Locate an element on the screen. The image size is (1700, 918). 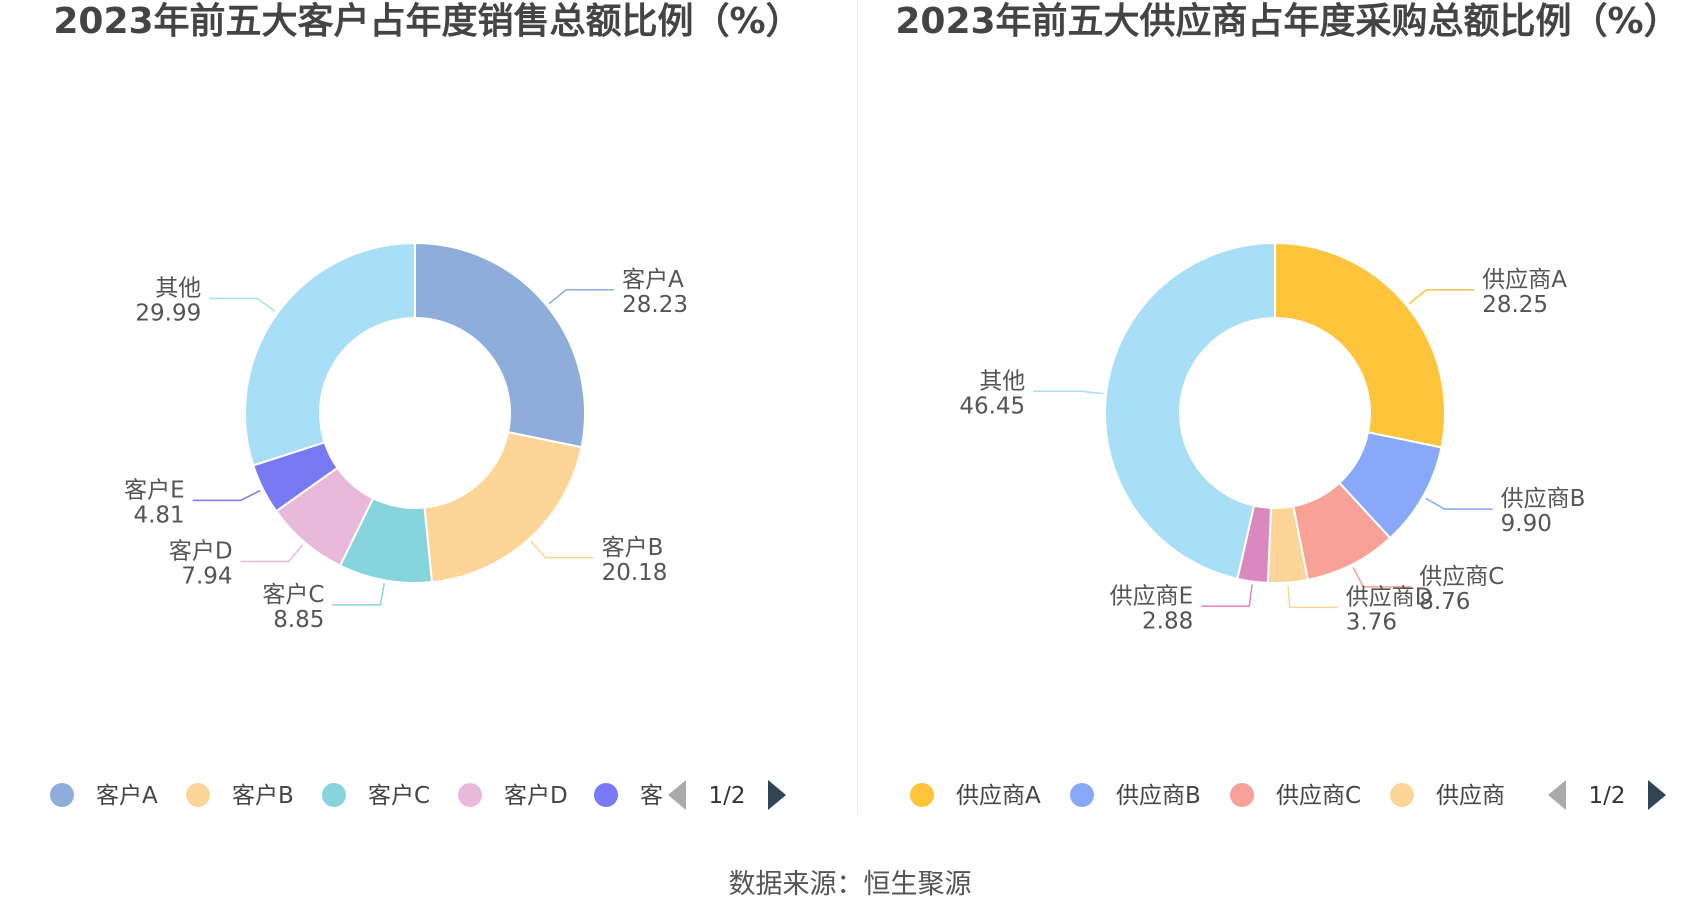
slice-label-name: 供应商B is located at coordinates (1543, 499).